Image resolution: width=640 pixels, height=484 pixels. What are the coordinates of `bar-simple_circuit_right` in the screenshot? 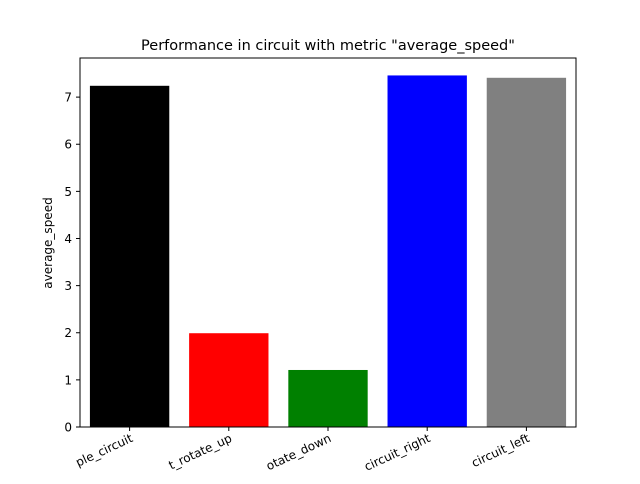 It's located at (427, 251).